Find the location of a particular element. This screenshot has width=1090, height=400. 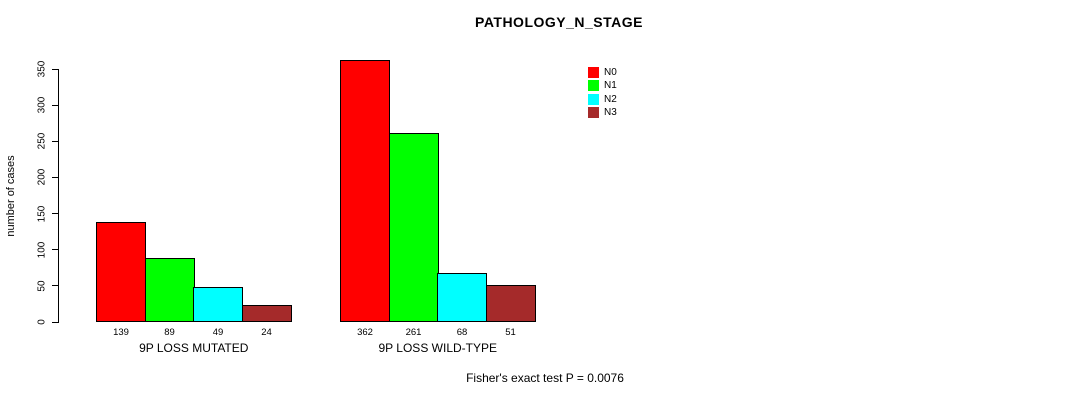

bar-value-label: 362 is located at coordinates (365, 332).